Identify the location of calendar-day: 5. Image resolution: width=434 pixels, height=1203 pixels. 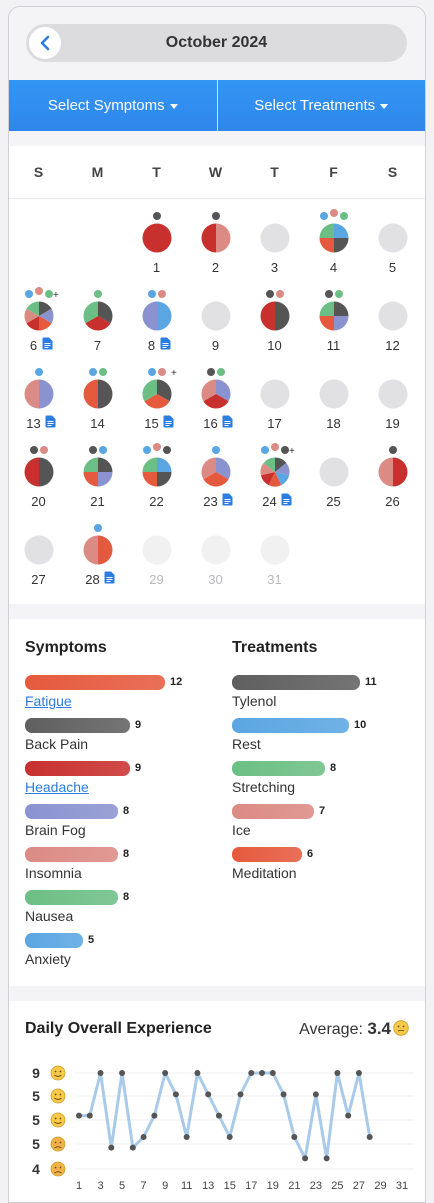
(392, 236).